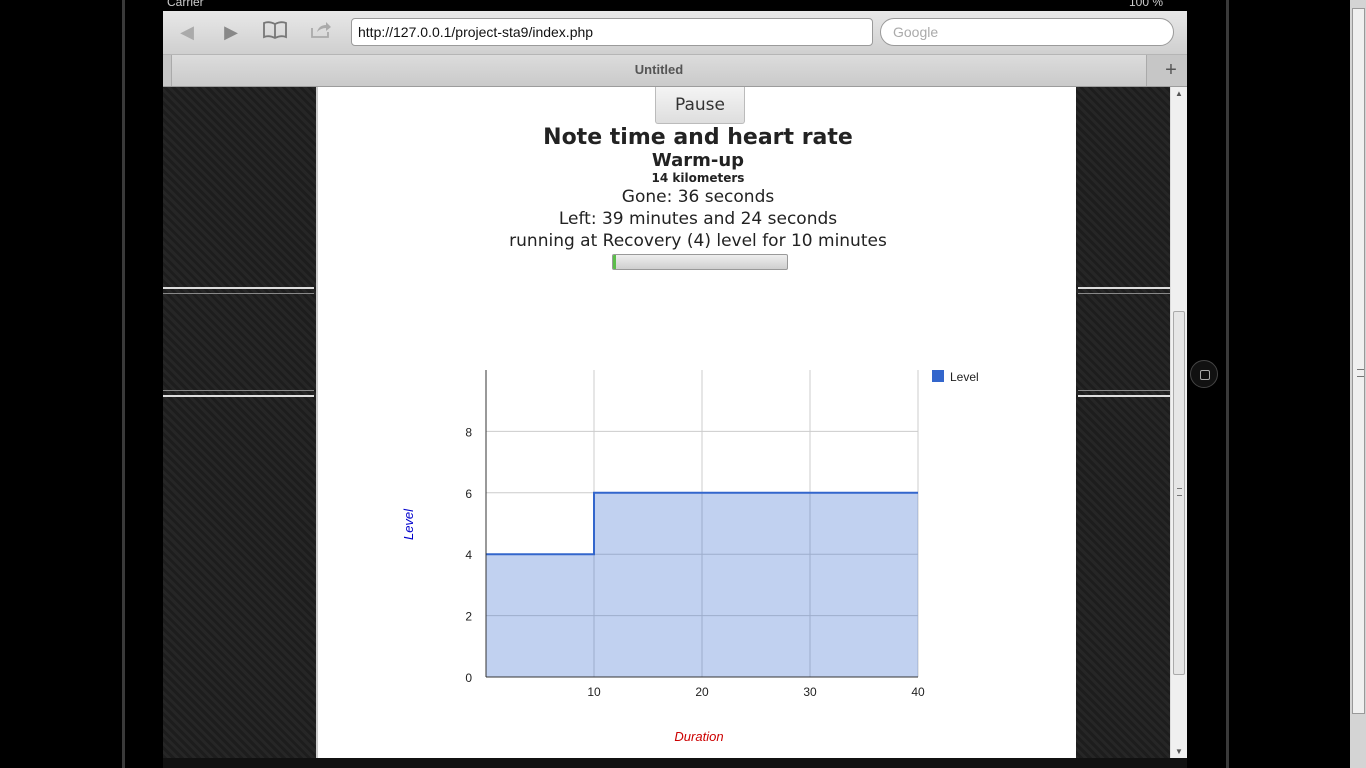  I want to click on simulator-frame-left, so click(123, 384).